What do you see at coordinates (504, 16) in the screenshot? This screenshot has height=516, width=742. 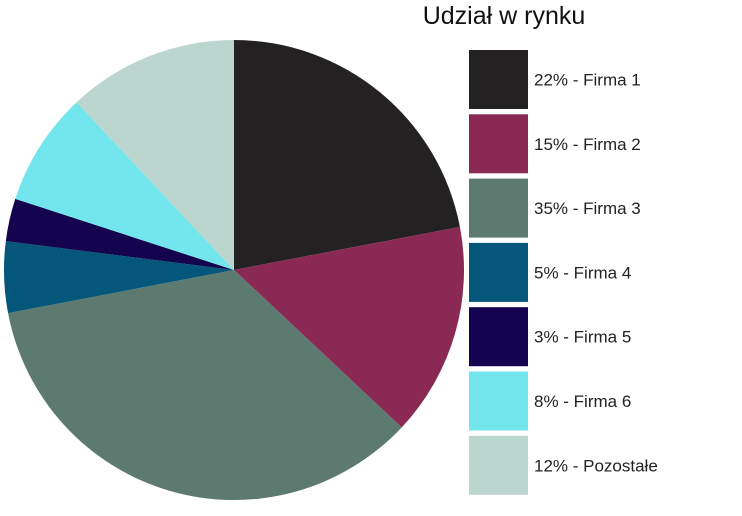 I see `chart-title: Udział w rynku` at bounding box center [504, 16].